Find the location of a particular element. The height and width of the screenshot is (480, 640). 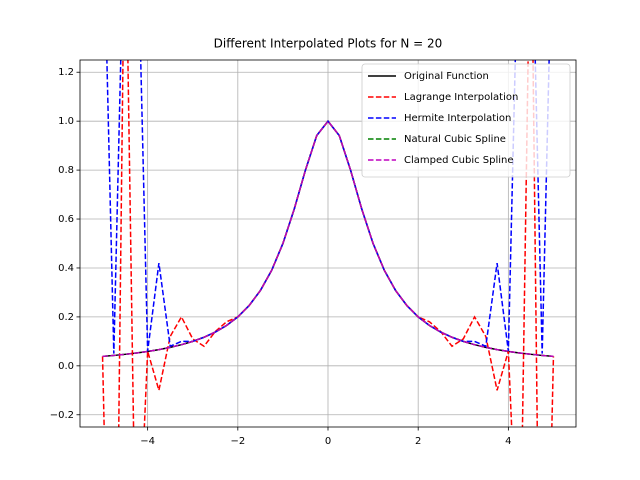

y-tick-label: 0.2 is located at coordinates (66, 317).